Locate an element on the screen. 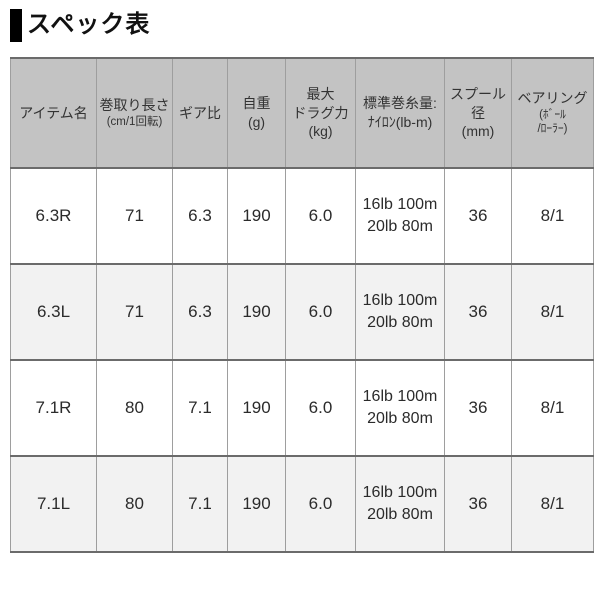 Image resolution: width=600 pixels, height=600 pixels. cell-item-name: 6.3L is located at coordinates (53, 312).